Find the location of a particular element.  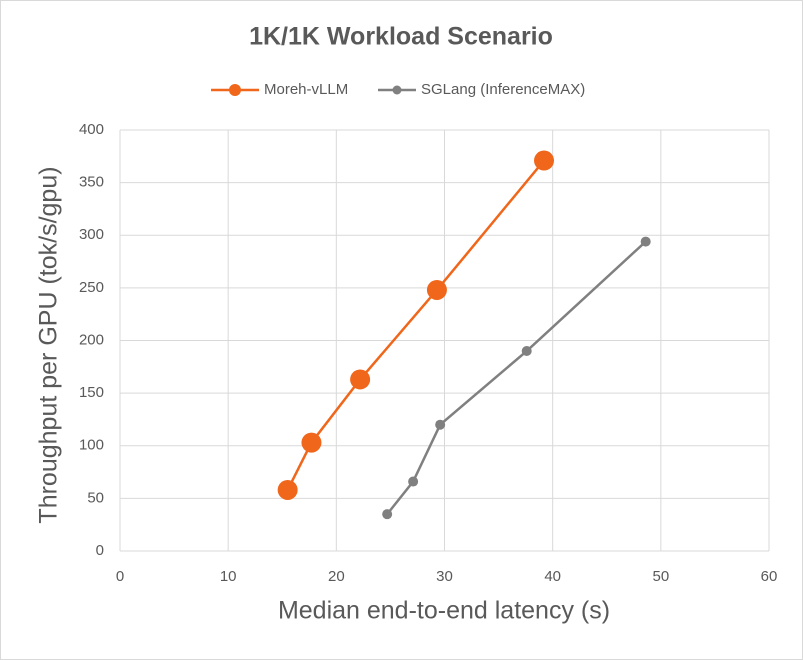

chart-title: 1K/1K Workload Scenario is located at coordinates (401, 37).